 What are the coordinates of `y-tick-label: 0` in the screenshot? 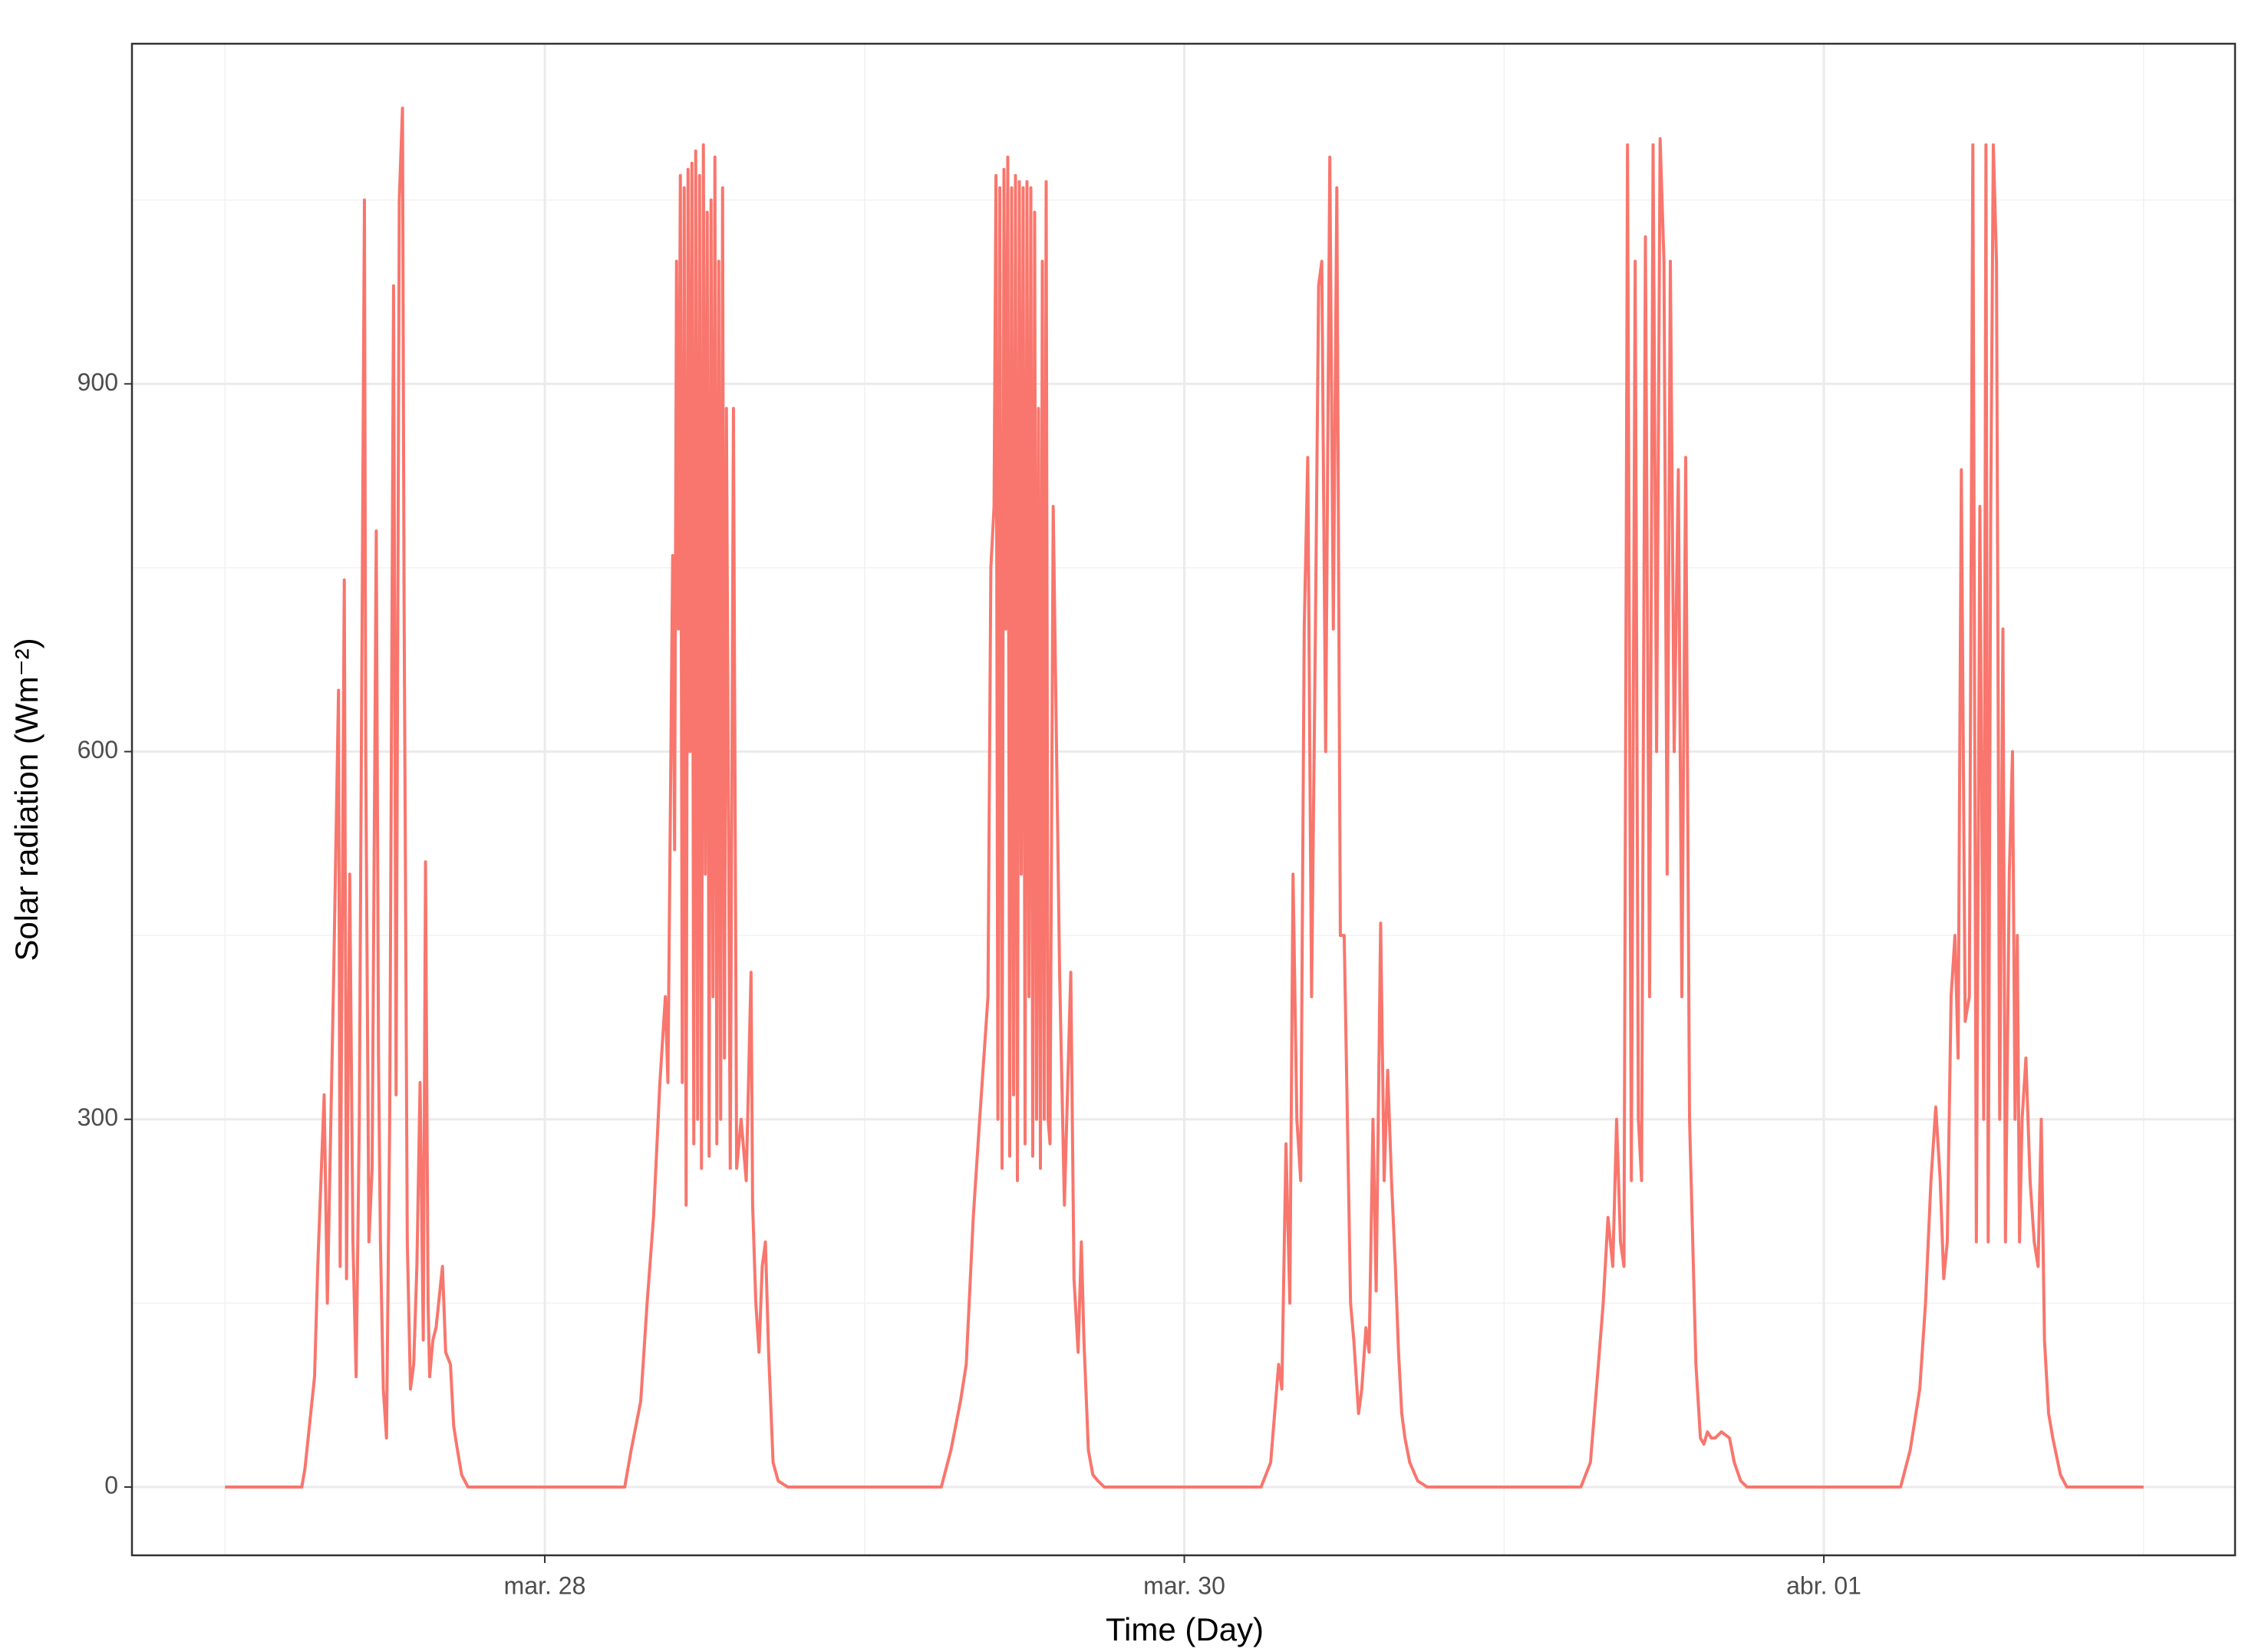 It's located at (111, 1485).